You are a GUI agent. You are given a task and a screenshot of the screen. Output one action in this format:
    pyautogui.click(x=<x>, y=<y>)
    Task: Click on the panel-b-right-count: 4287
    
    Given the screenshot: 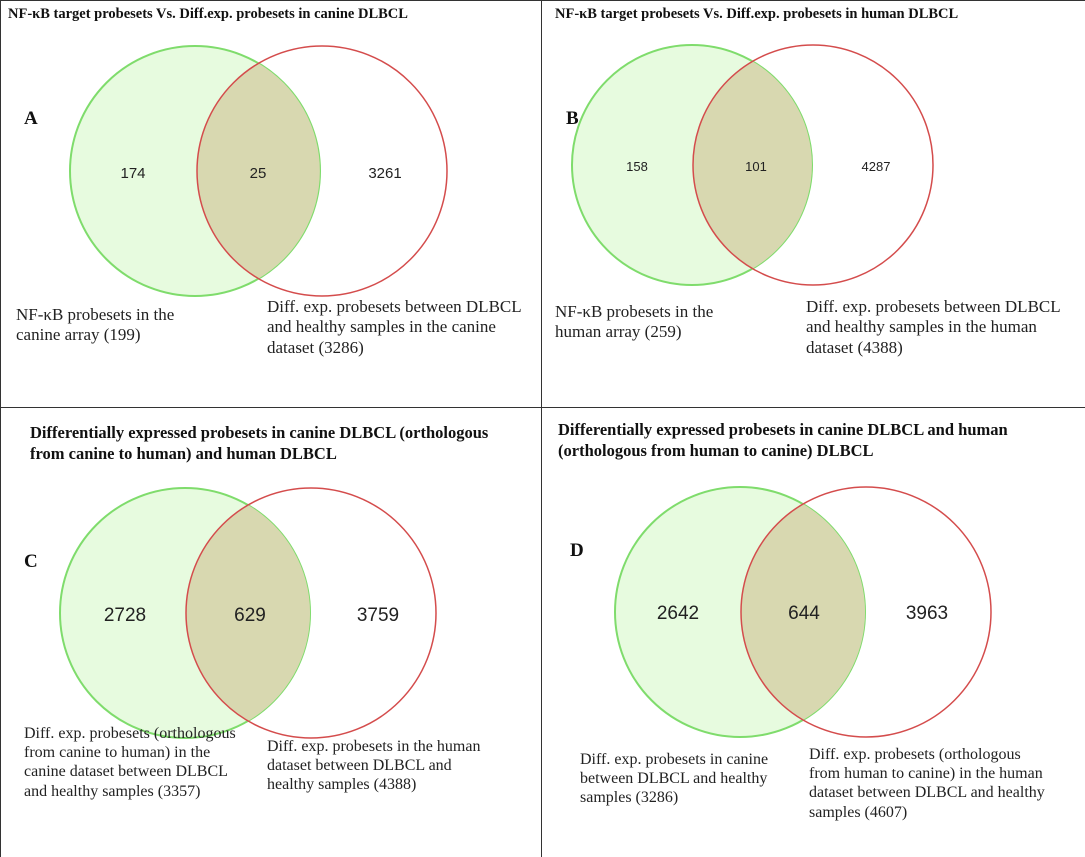 What is the action you would take?
    pyautogui.click(x=876, y=166)
    